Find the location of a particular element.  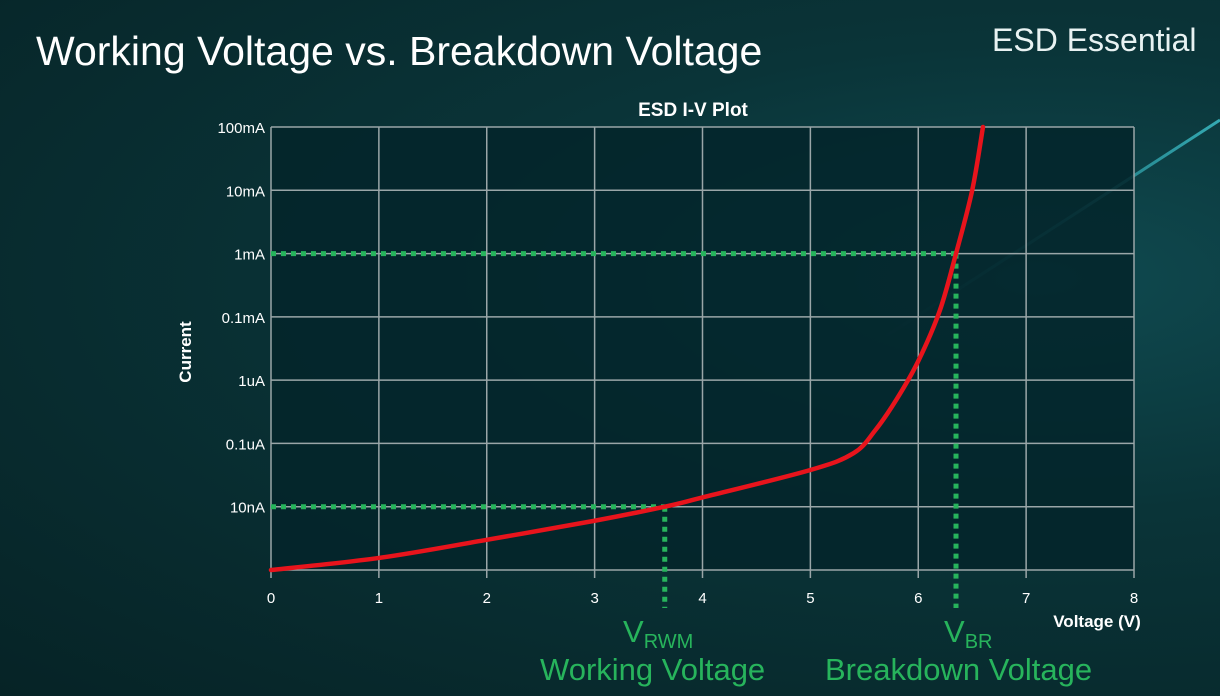

y-tick-label: 0.1uA is located at coordinates (245, 444).